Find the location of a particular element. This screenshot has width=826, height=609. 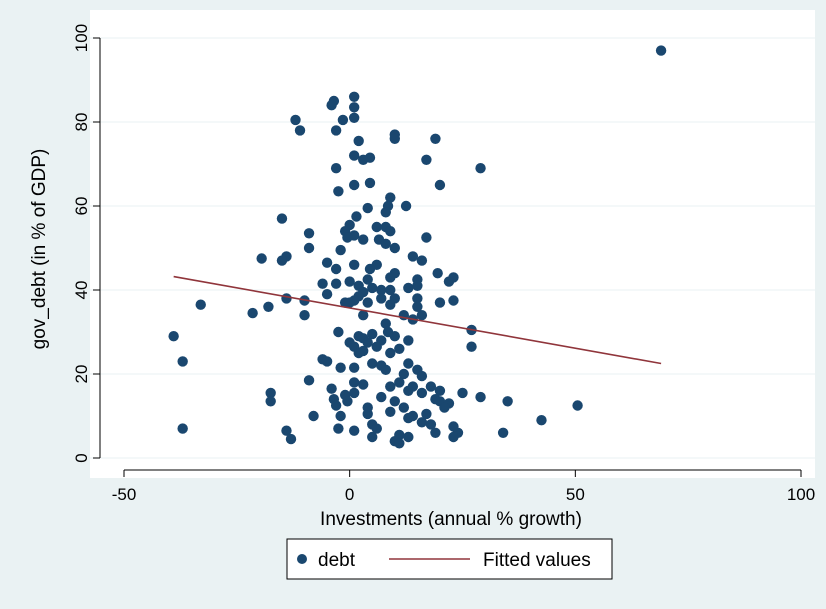

x-tick-label: 100 is located at coordinates (801, 494).